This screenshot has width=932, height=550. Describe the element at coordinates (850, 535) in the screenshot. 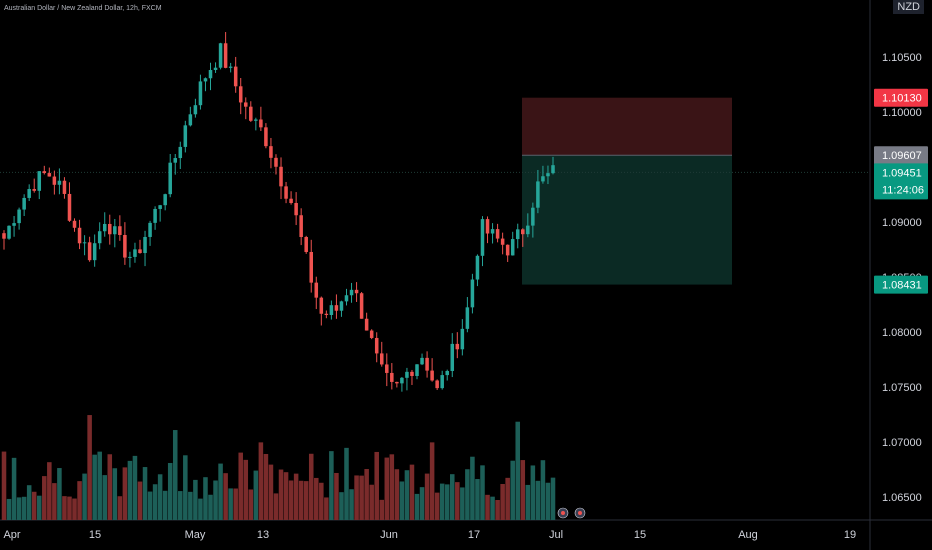

I see `time-tick-label: 19` at that location.